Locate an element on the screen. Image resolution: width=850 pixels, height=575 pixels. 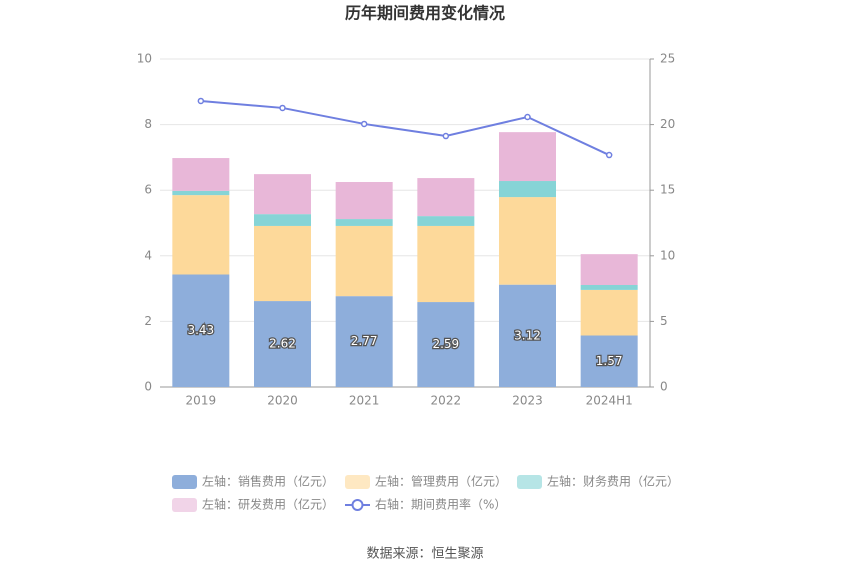
source: 数据来源：恒生聚源 is located at coordinates (424, 554).